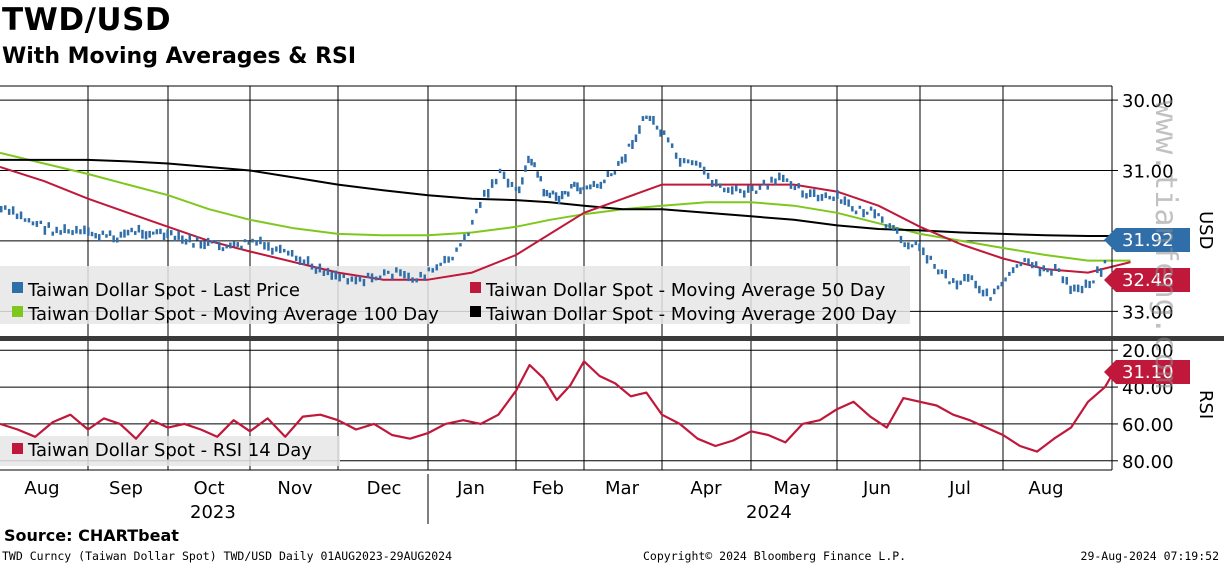 The width and height of the screenshot is (1224, 566). Describe the element at coordinates (1148, 372) in the screenshot. I see `label-rsi-text: 31.10` at that location.